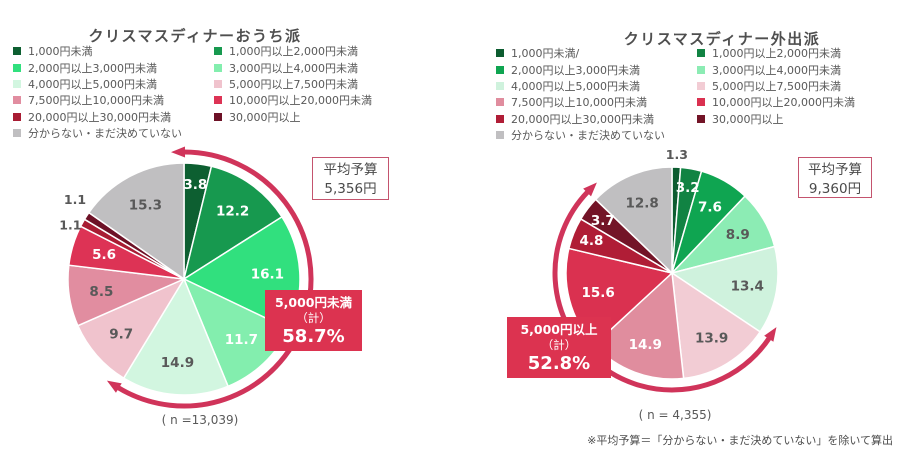  What do you see at coordinates (575, 70) in the screenshot?
I see `legend-label: 2,000円以上3,000円未満` at bounding box center [575, 70].